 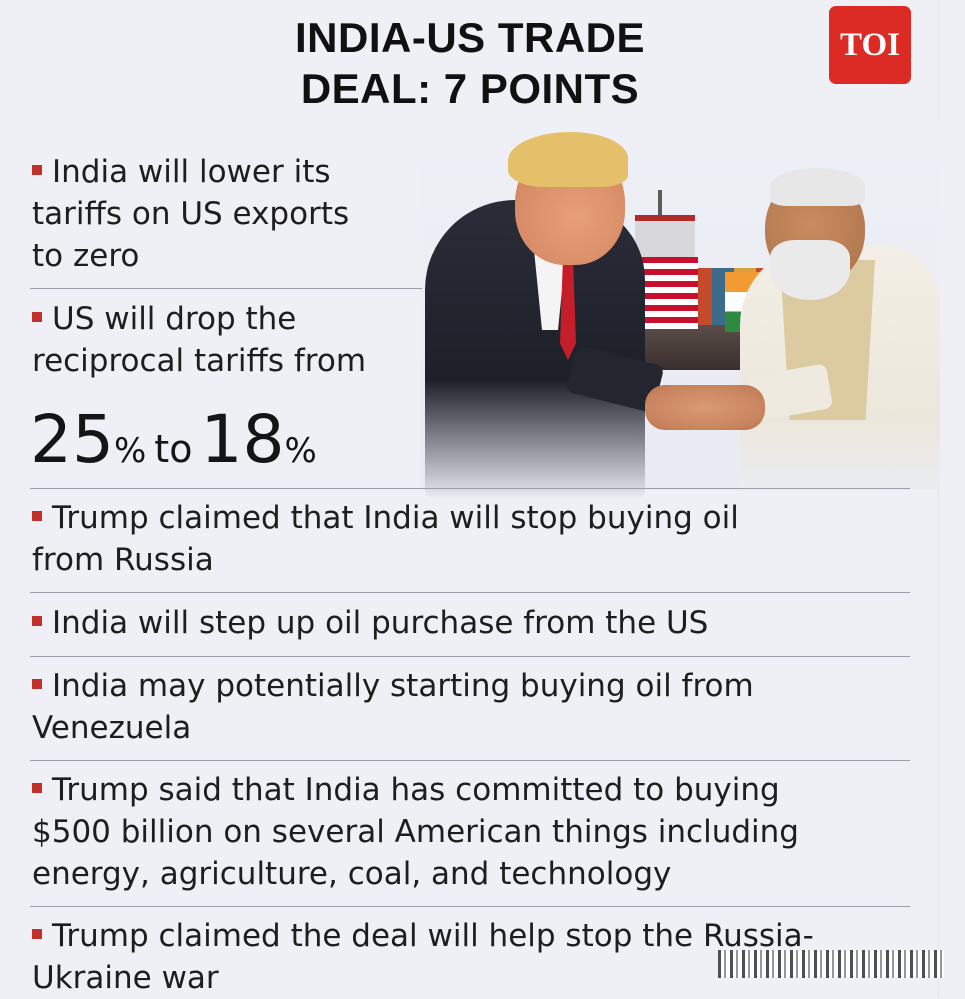 I want to click on tariff-to-value: 18, so click(x=242, y=439).